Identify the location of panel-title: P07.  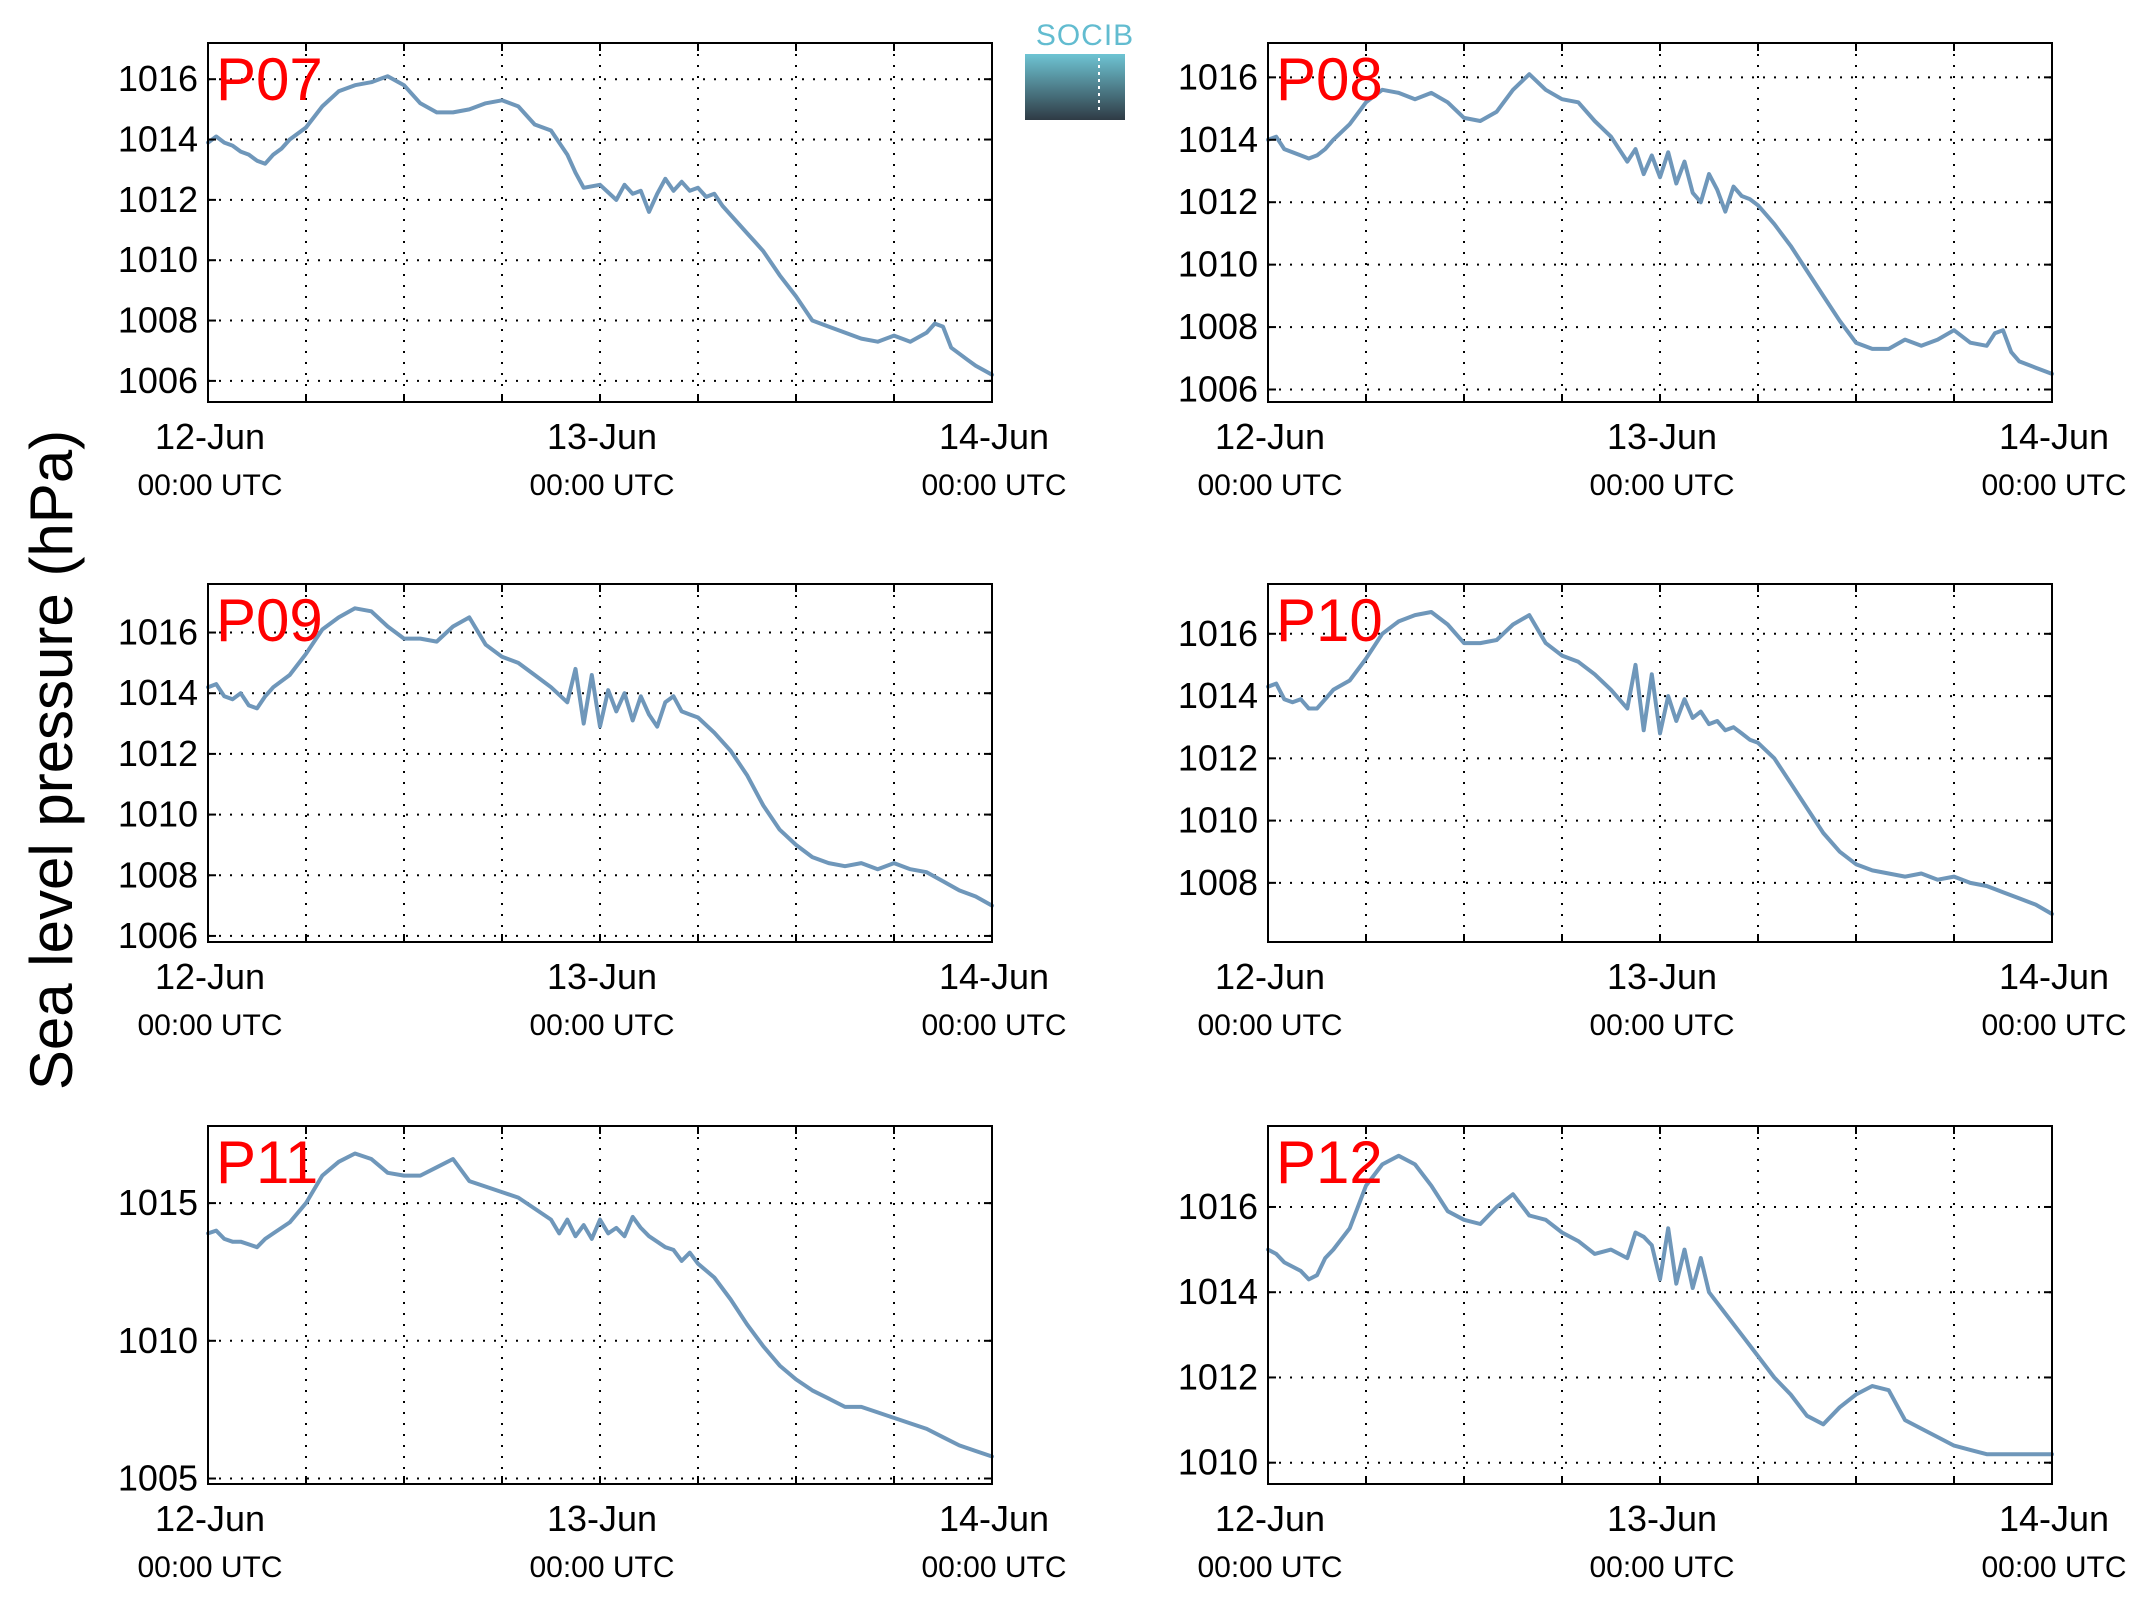
(269, 79).